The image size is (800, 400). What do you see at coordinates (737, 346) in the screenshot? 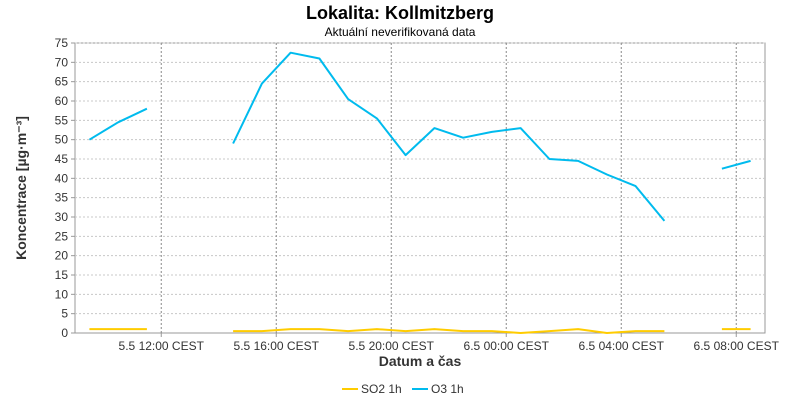
I see `x-tick-label: 6.5 08:00 CEST` at bounding box center [737, 346].